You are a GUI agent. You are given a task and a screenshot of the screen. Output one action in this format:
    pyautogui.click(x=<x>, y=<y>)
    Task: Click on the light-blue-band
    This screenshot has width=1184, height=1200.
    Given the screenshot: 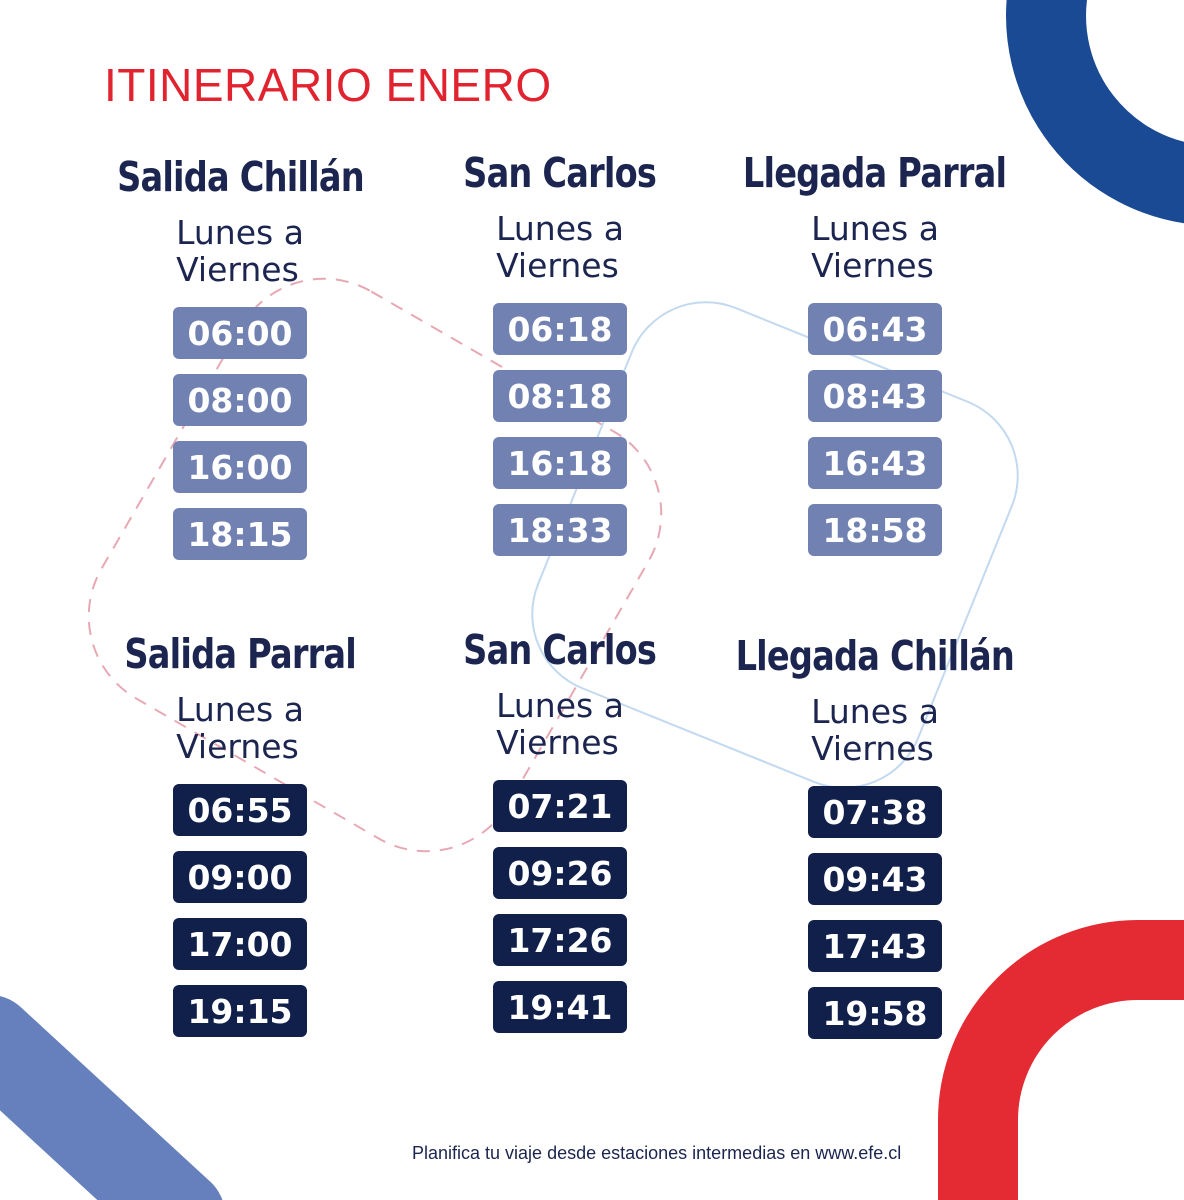 What is the action you would take?
    pyautogui.click(x=111, y=1098)
    